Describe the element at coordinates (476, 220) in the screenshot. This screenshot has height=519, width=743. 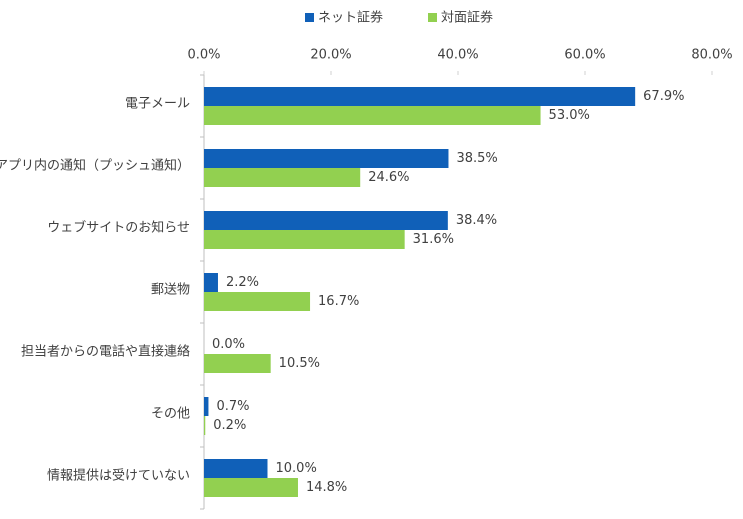
I see `value-label: 38.4%` at that location.